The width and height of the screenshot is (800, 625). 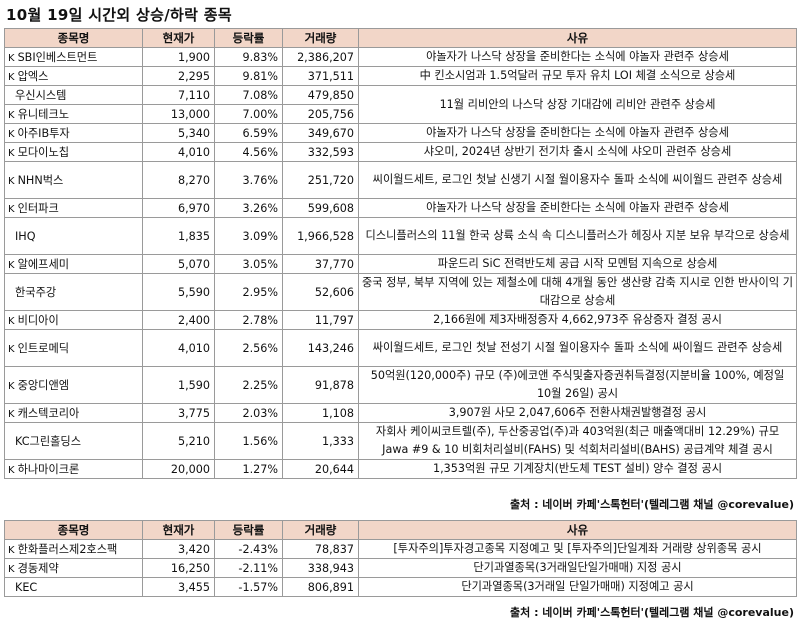 What do you see at coordinates (248, 38) in the screenshot?
I see `header-change: 등락률` at bounding box center [248, 38].